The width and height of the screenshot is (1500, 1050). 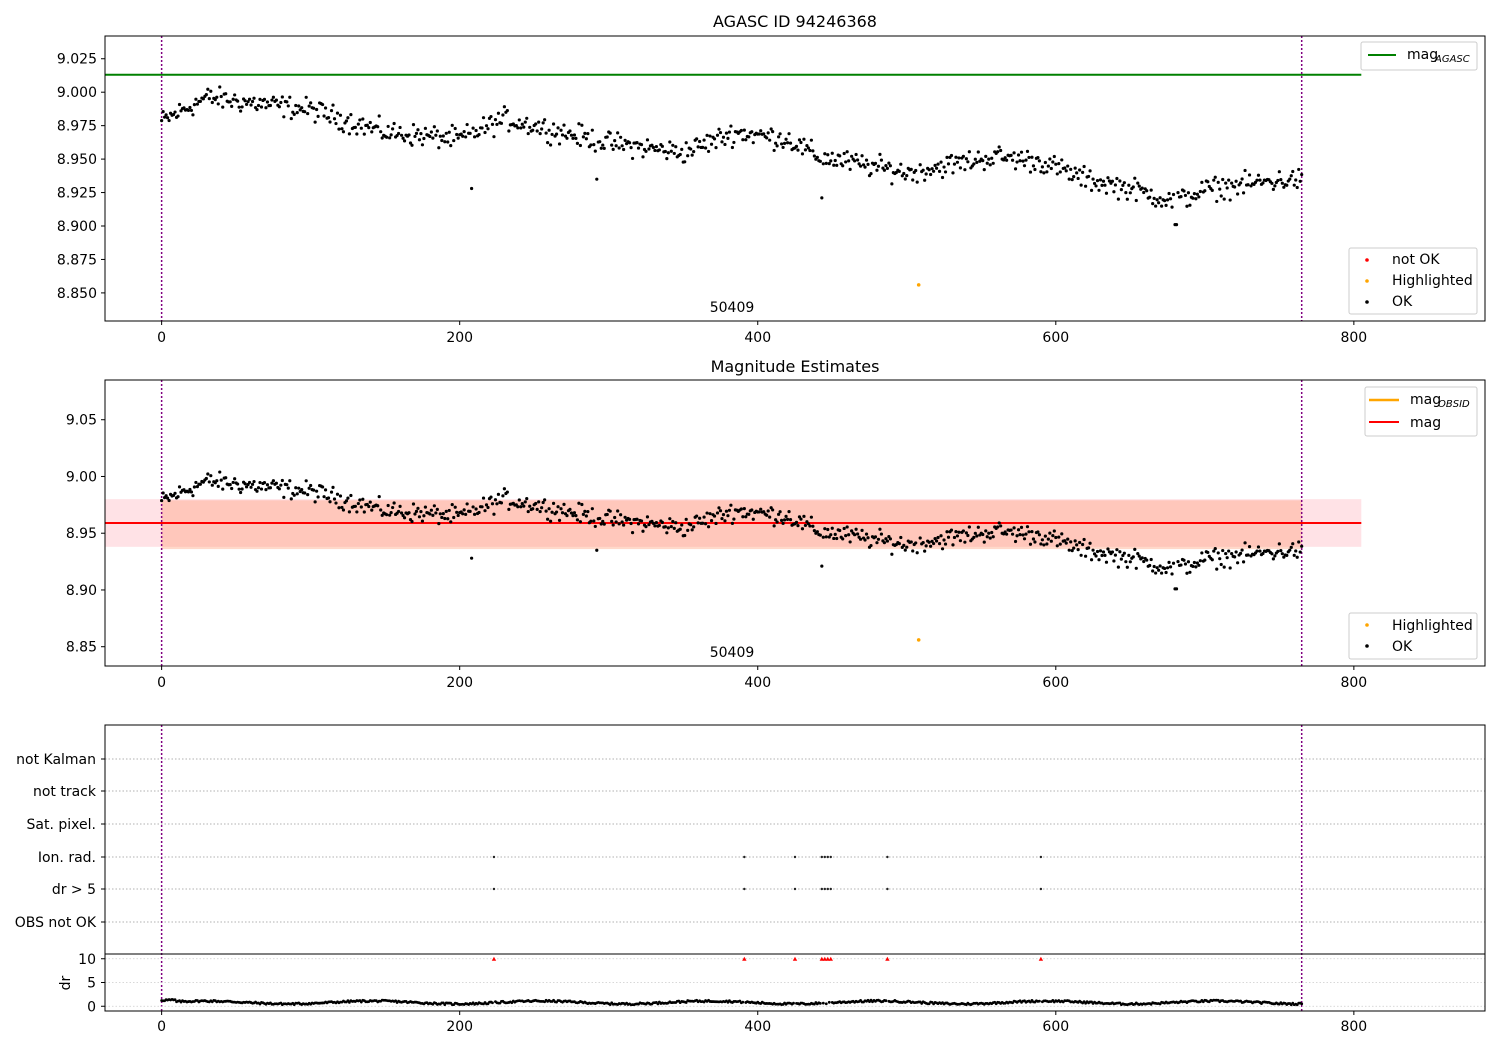 I want to click on magnitude-legend-obsid-sub: OBSID, so click(x=1454, y=404).